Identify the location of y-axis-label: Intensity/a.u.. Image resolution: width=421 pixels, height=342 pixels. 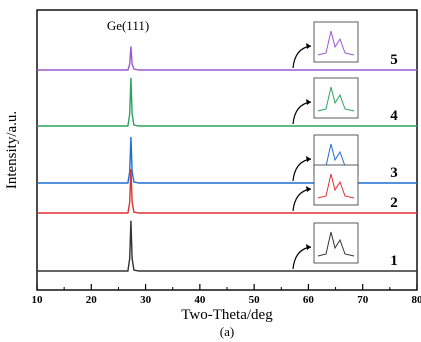
(12, 150).